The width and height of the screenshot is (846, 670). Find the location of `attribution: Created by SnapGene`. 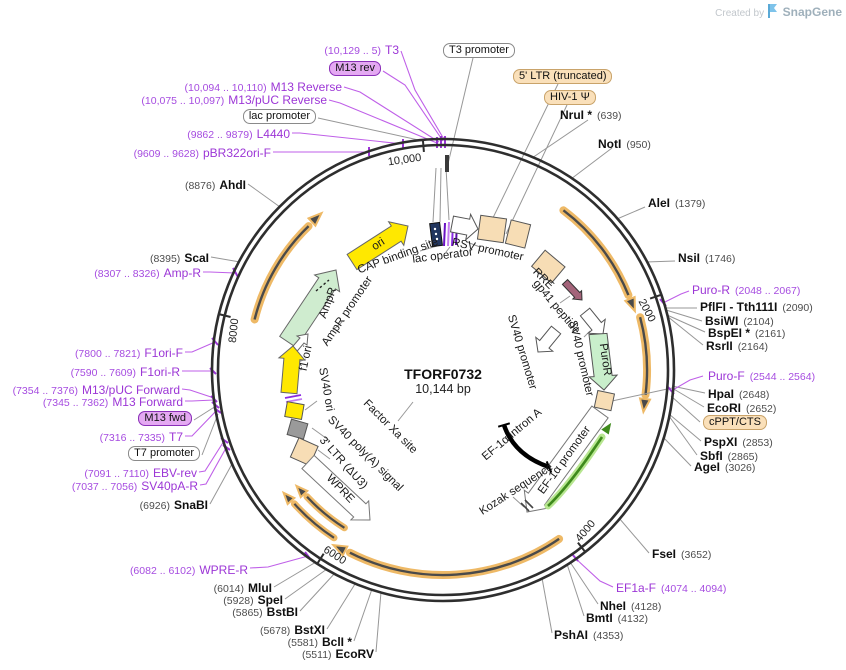

attribution: Created by SnapGene is located at coordinates (778, 11).